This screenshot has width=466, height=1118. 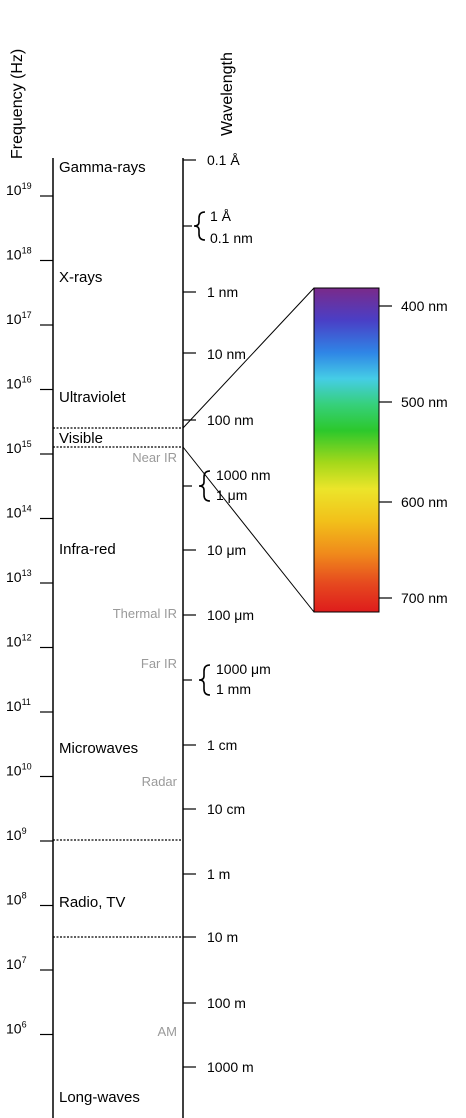 What do you see at coordinates (18, 705) in the screenshot?
I see `freq-tick-label: 10¹¹` at bounding box center [18, 705].